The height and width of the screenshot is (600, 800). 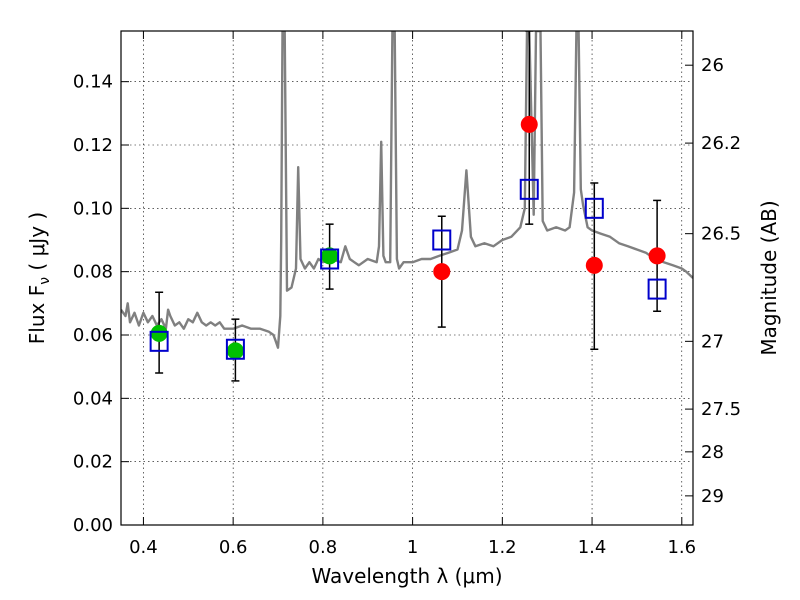 I want to click on y-tick-label: 0.14, so click(x=93, y=82).